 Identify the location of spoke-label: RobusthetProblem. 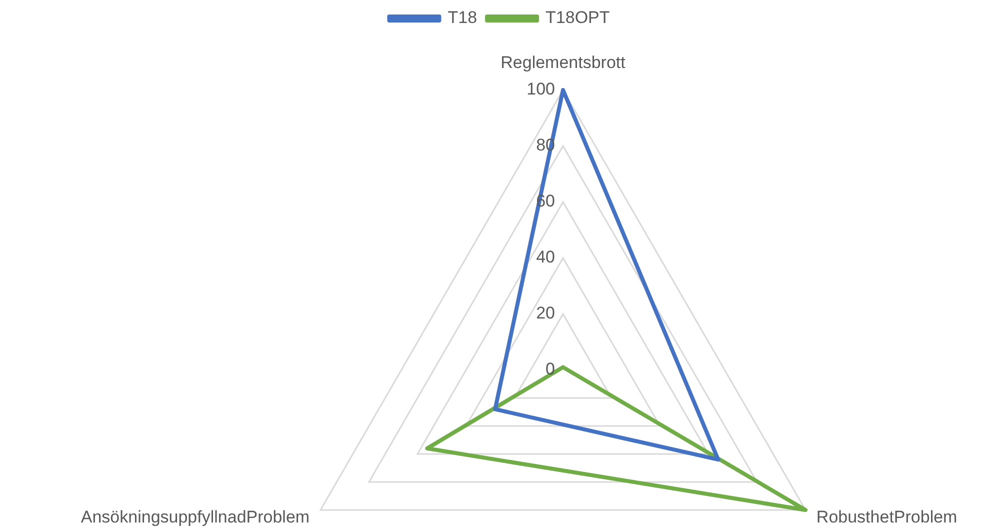
(887, 517).